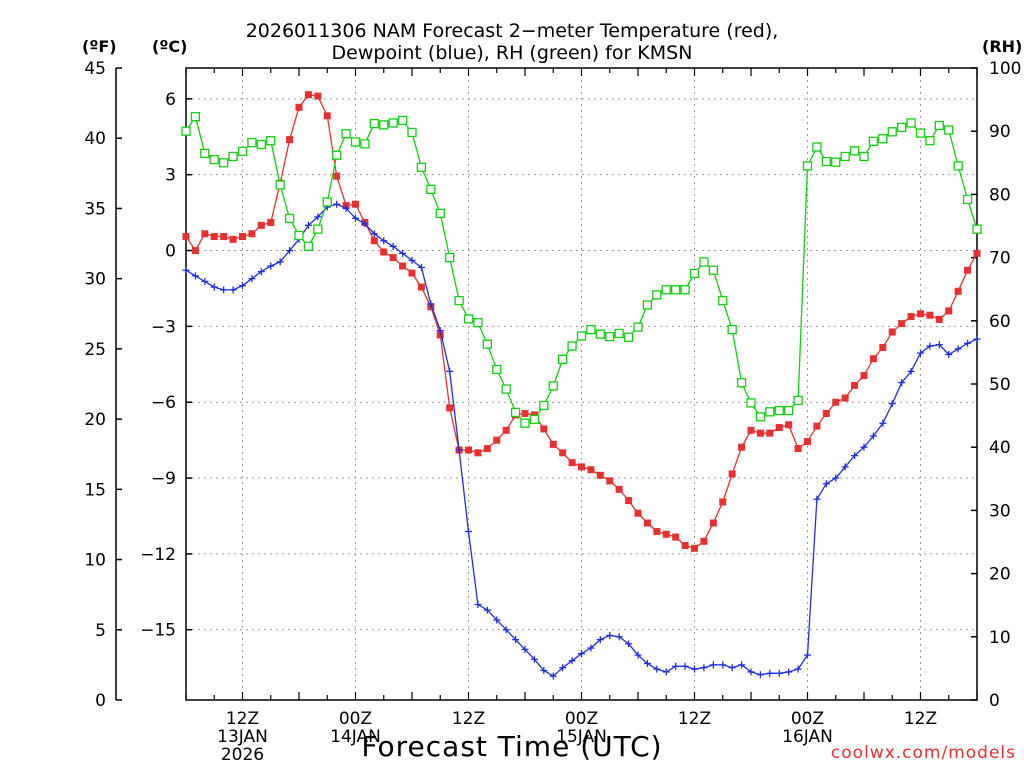 The image size is (1024, 768). Describe the element at coordinates (581, 737) in the screenshot. I see `x-tick-date: 15JAN` at that location.